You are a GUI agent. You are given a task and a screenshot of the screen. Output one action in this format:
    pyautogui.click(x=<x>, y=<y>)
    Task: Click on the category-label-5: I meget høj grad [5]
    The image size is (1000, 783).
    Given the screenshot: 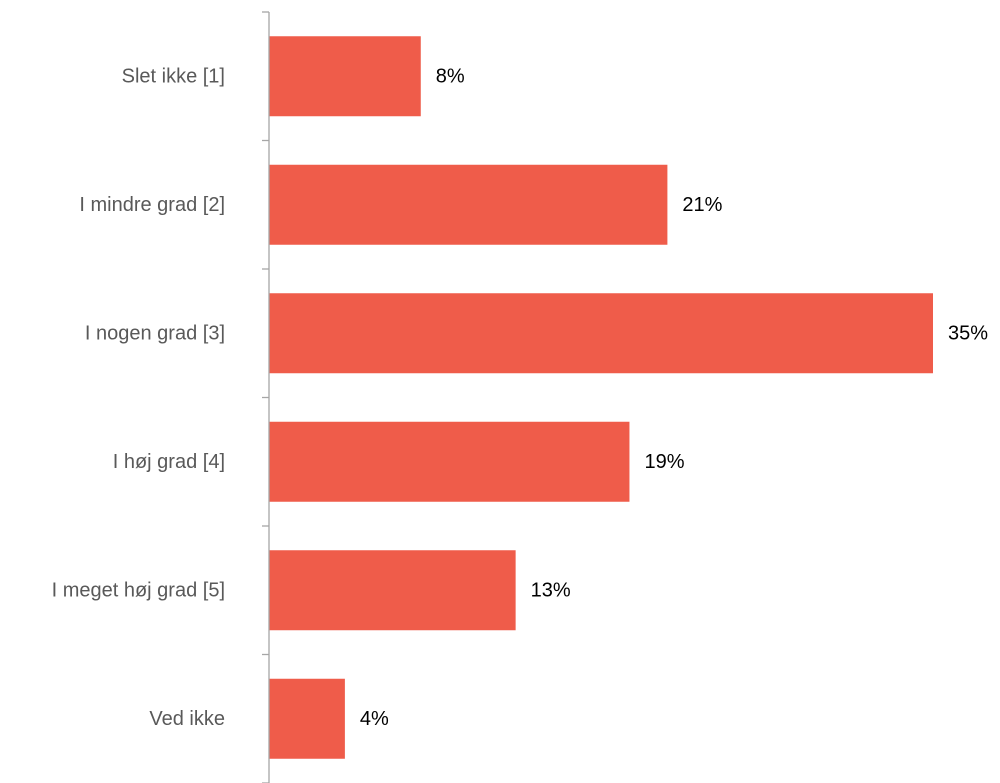 What is the action you would take?
    pyautogui.click(x=138, y=590)
    